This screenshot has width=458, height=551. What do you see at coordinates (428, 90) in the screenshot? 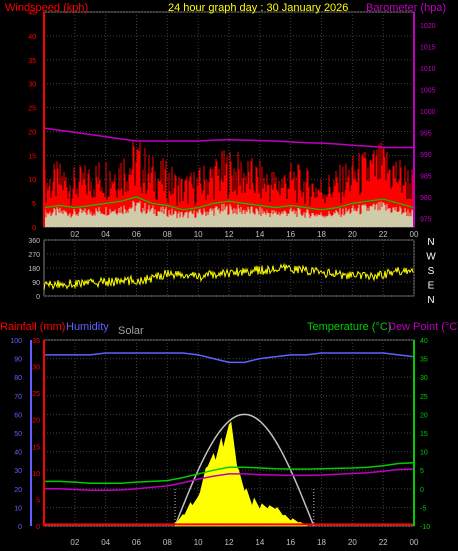
I see `barometer-tick-label: 1005` at bounding box center [428, 90].